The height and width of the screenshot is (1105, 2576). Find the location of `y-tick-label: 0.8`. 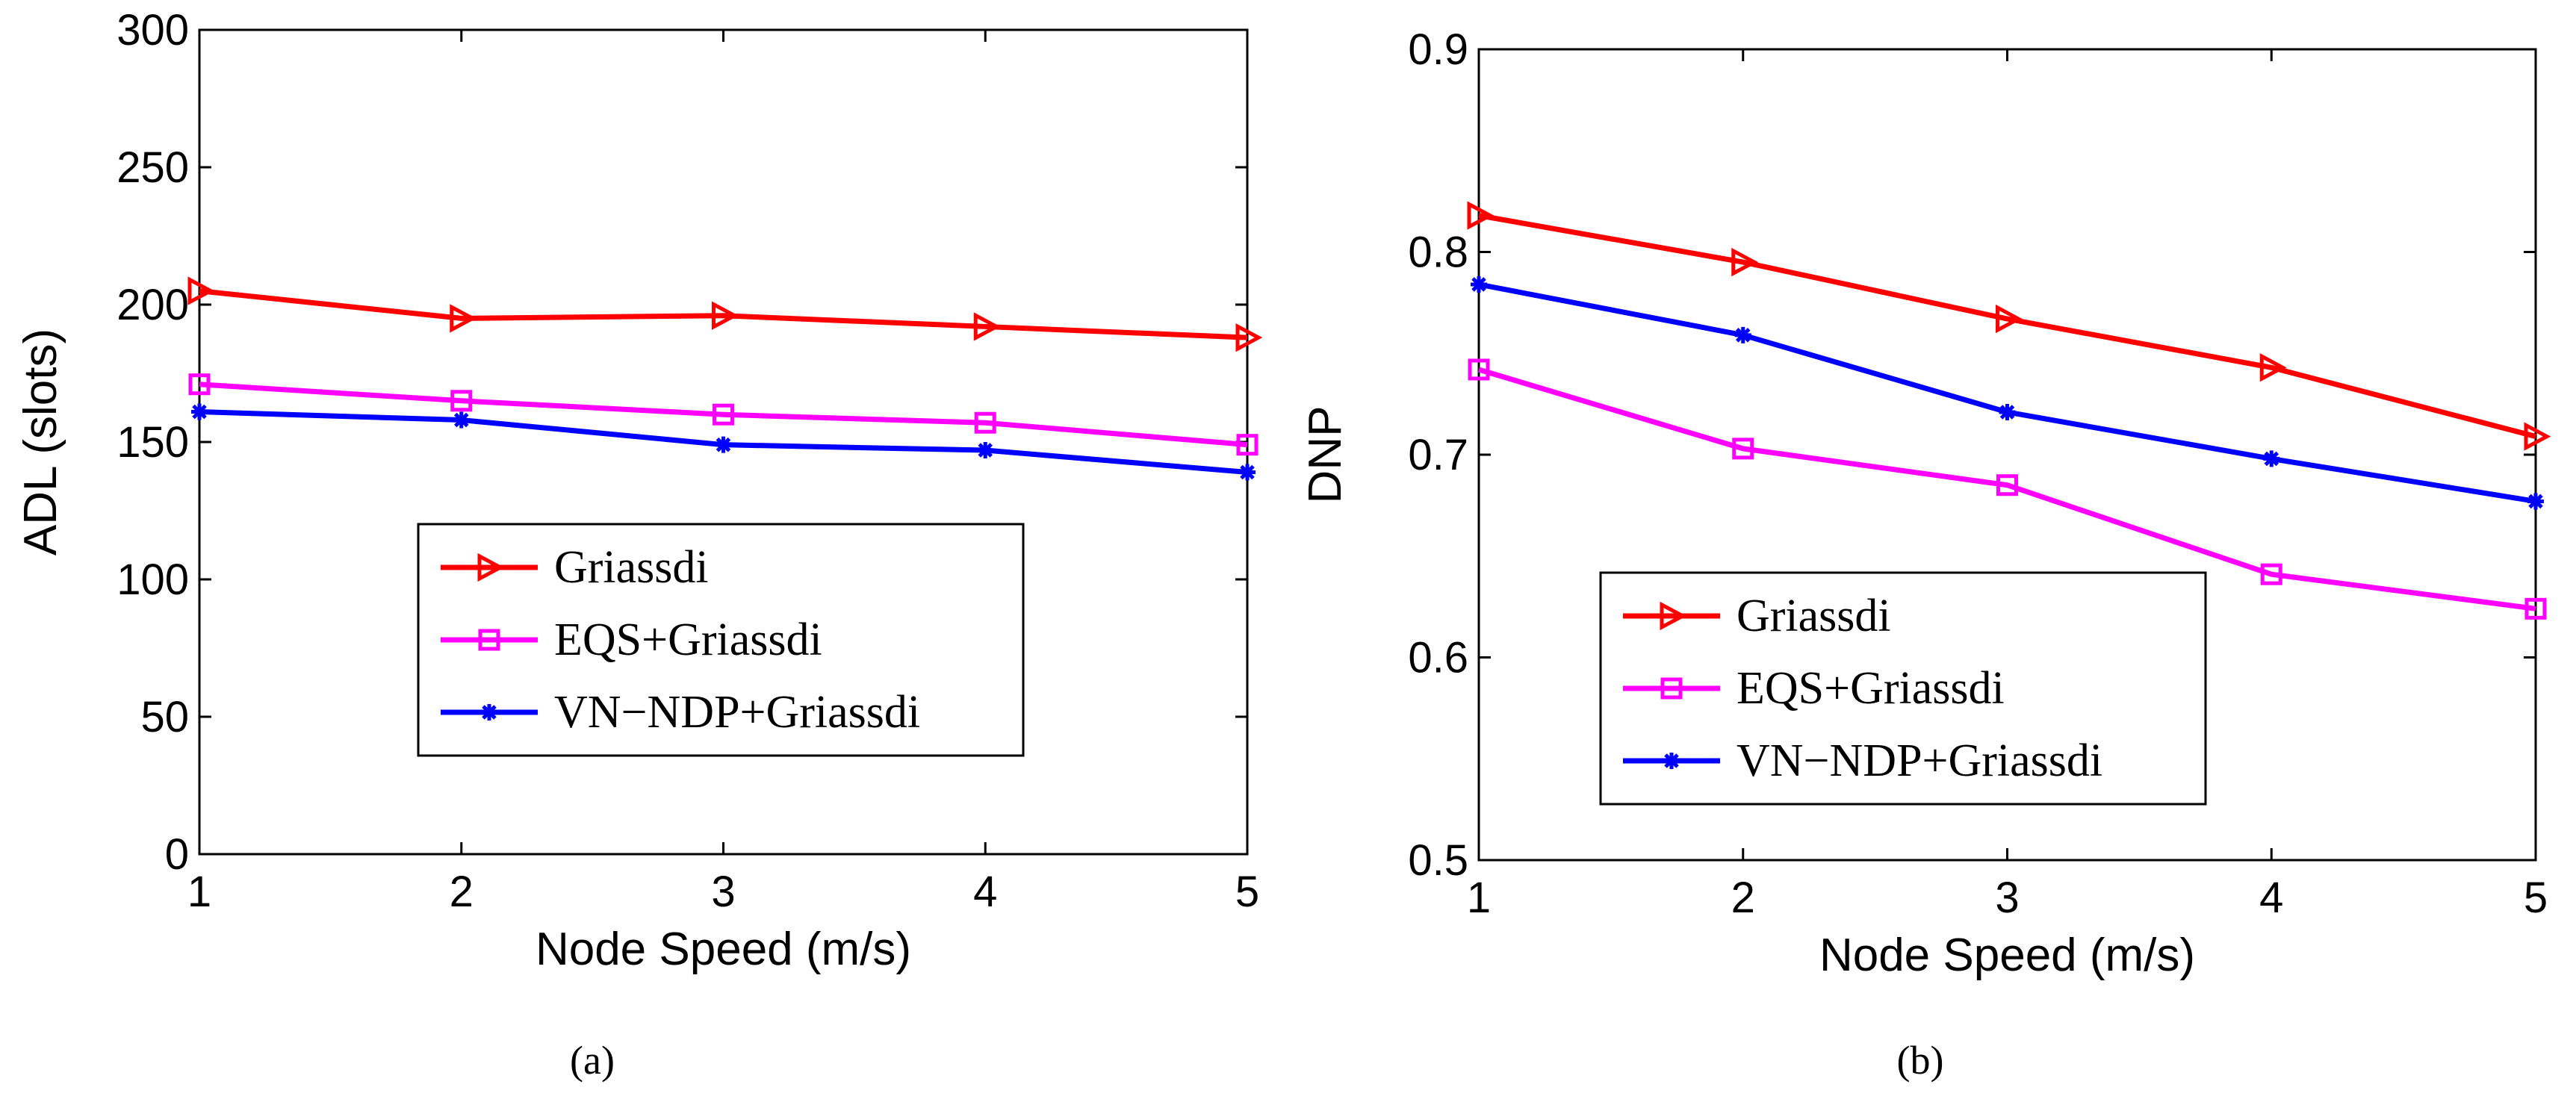

y-tick-label: 0.8 is located at coordinates (1438, 252).